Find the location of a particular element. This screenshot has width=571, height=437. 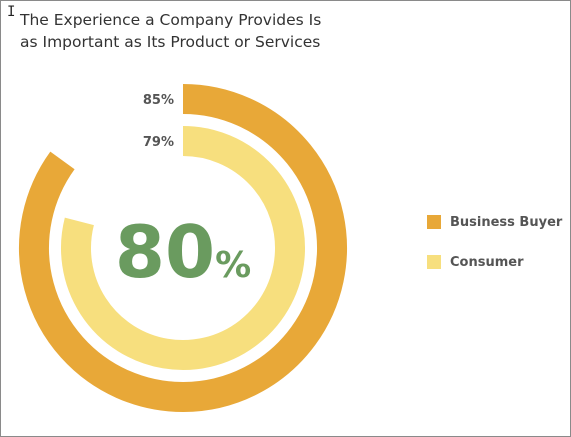

legend-label-consumer: Consumer is located at coordinates (487, 262).